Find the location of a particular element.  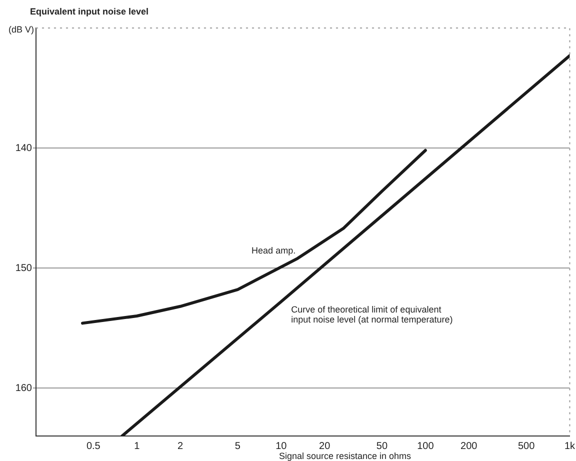

x-tick-label: 10 is located at coordinates (282, 446).